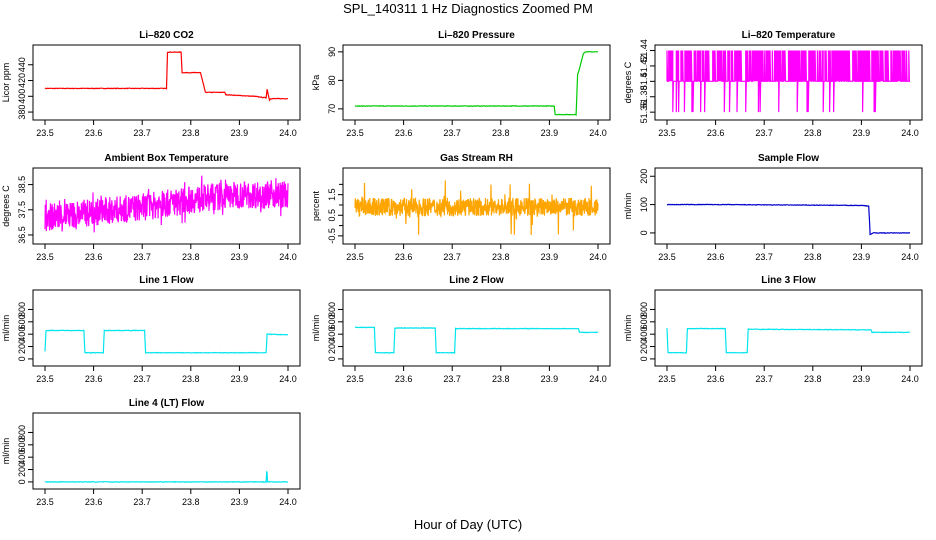 This screenshot has height=540, width=936. I want to click on panel-1-xtick-label: 23.7, so click(142, 133).